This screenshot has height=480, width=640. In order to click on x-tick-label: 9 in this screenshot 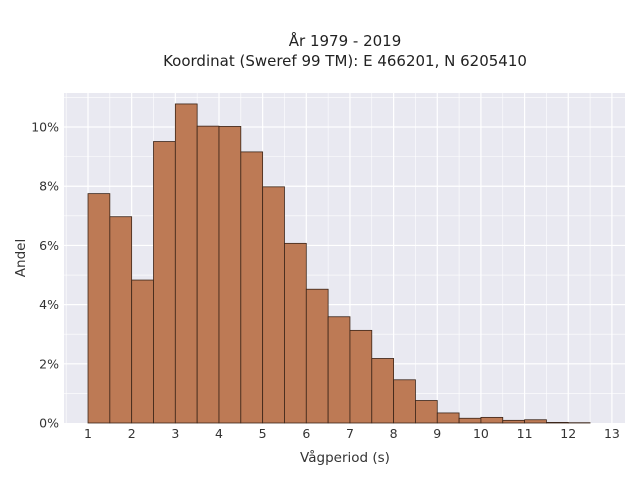, I will do `click(437, 433)`.